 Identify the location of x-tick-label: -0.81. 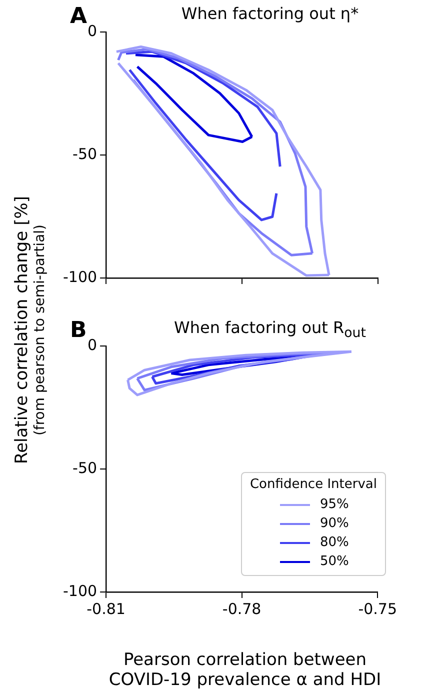
(106, 609).